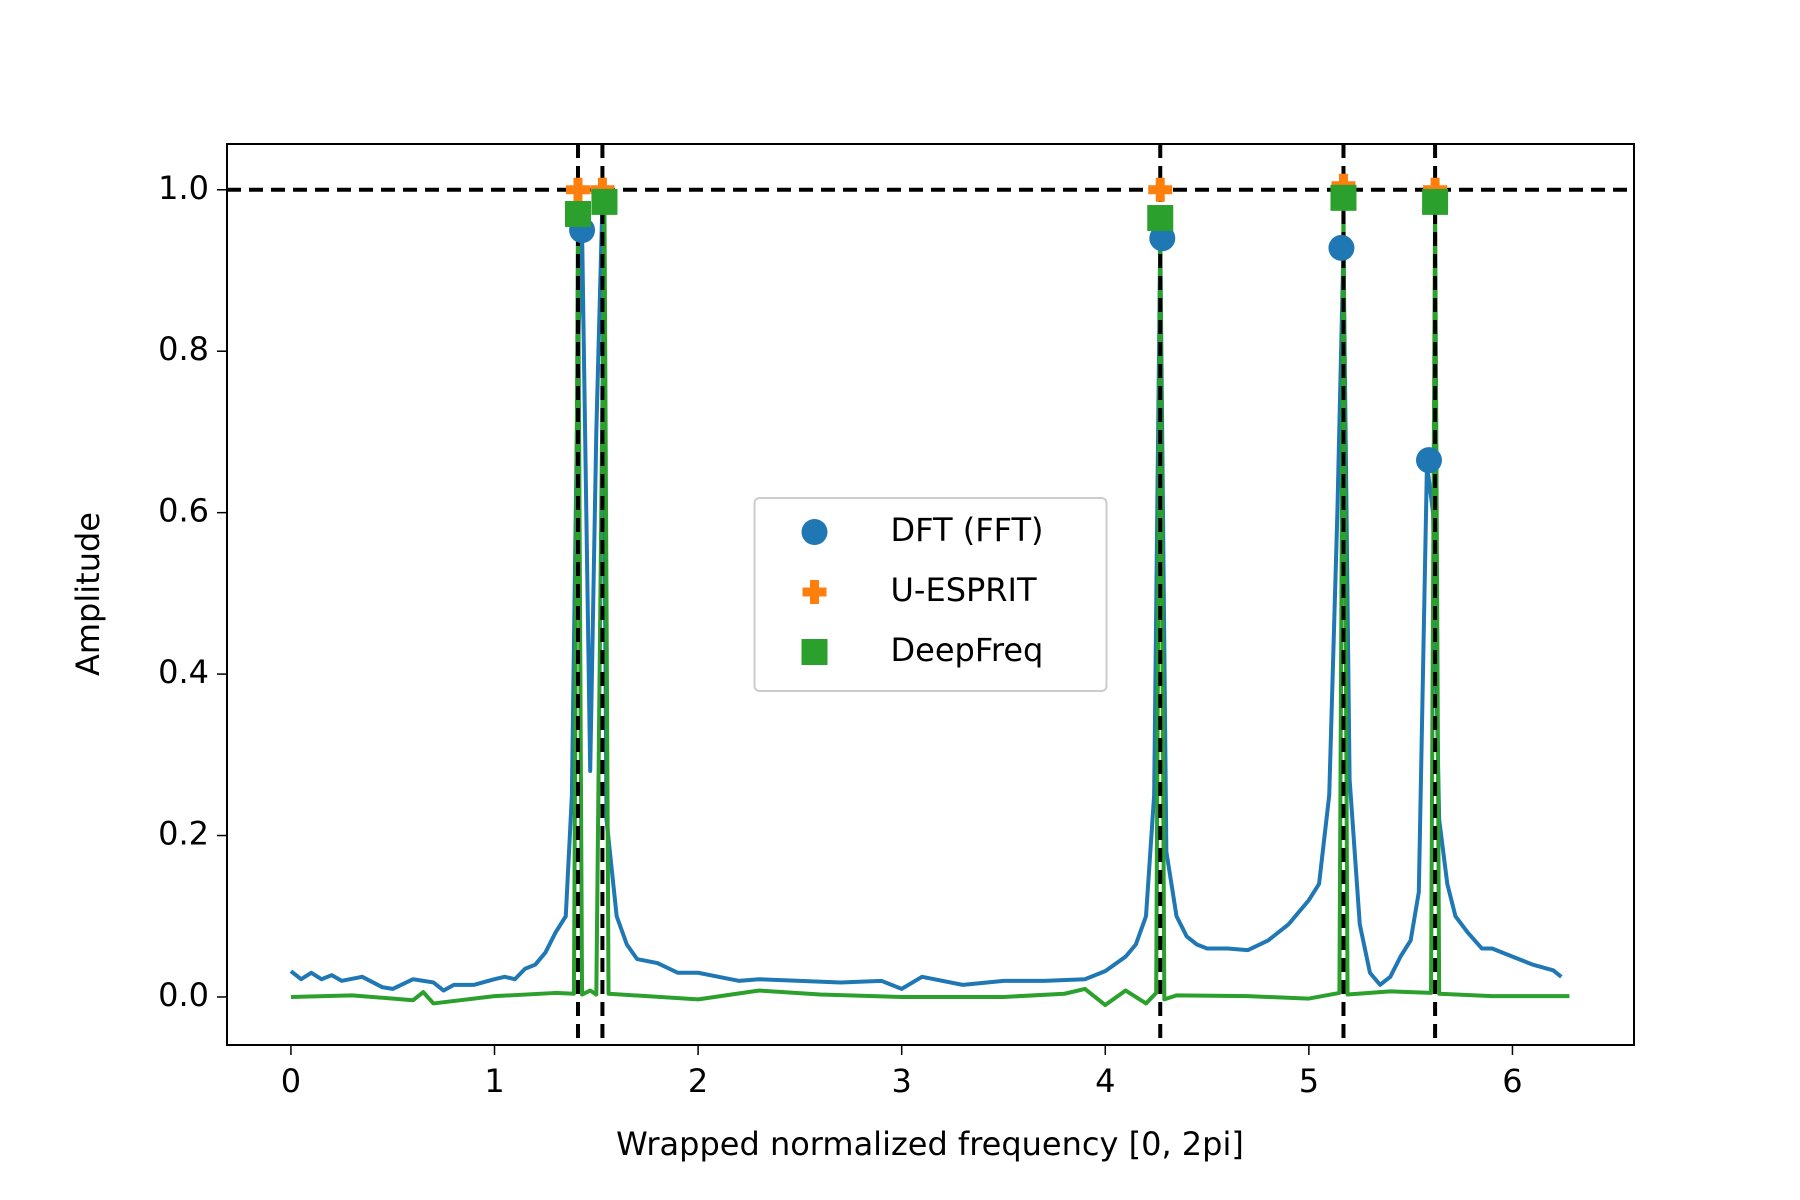 The width and height of the screenshot is (1800, 1200). I want to click on x-tick-label: 2, so click(698, 1081).